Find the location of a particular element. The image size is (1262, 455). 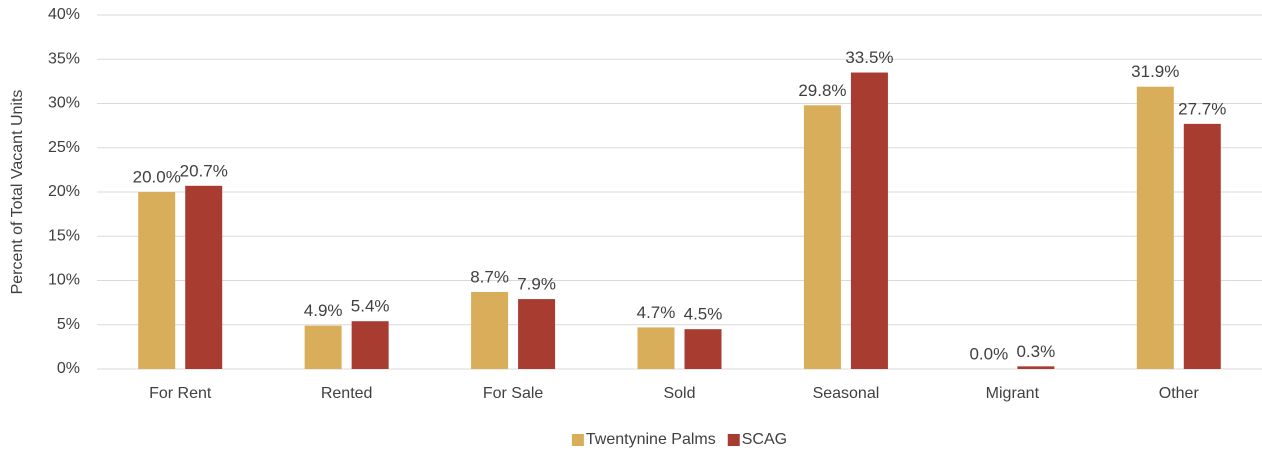

data-label: 29.8% is located at coordinates (822, 90).